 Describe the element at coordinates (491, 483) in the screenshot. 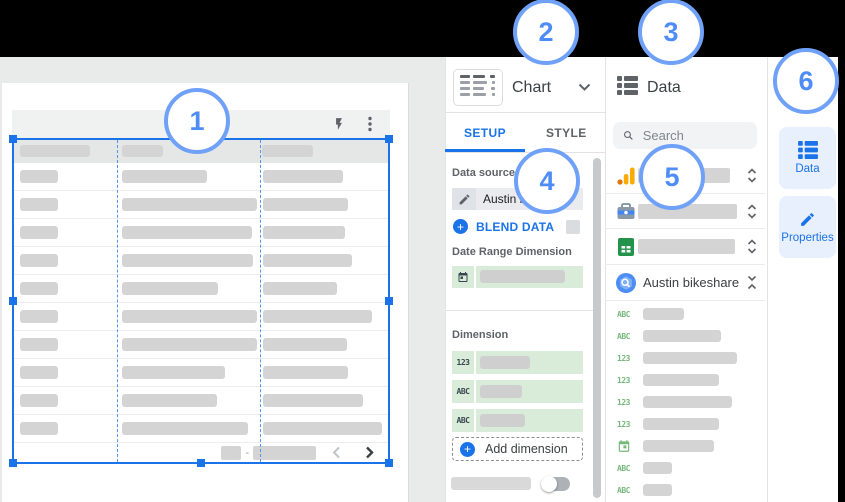

I see `redacted-toggle-label` at that location.